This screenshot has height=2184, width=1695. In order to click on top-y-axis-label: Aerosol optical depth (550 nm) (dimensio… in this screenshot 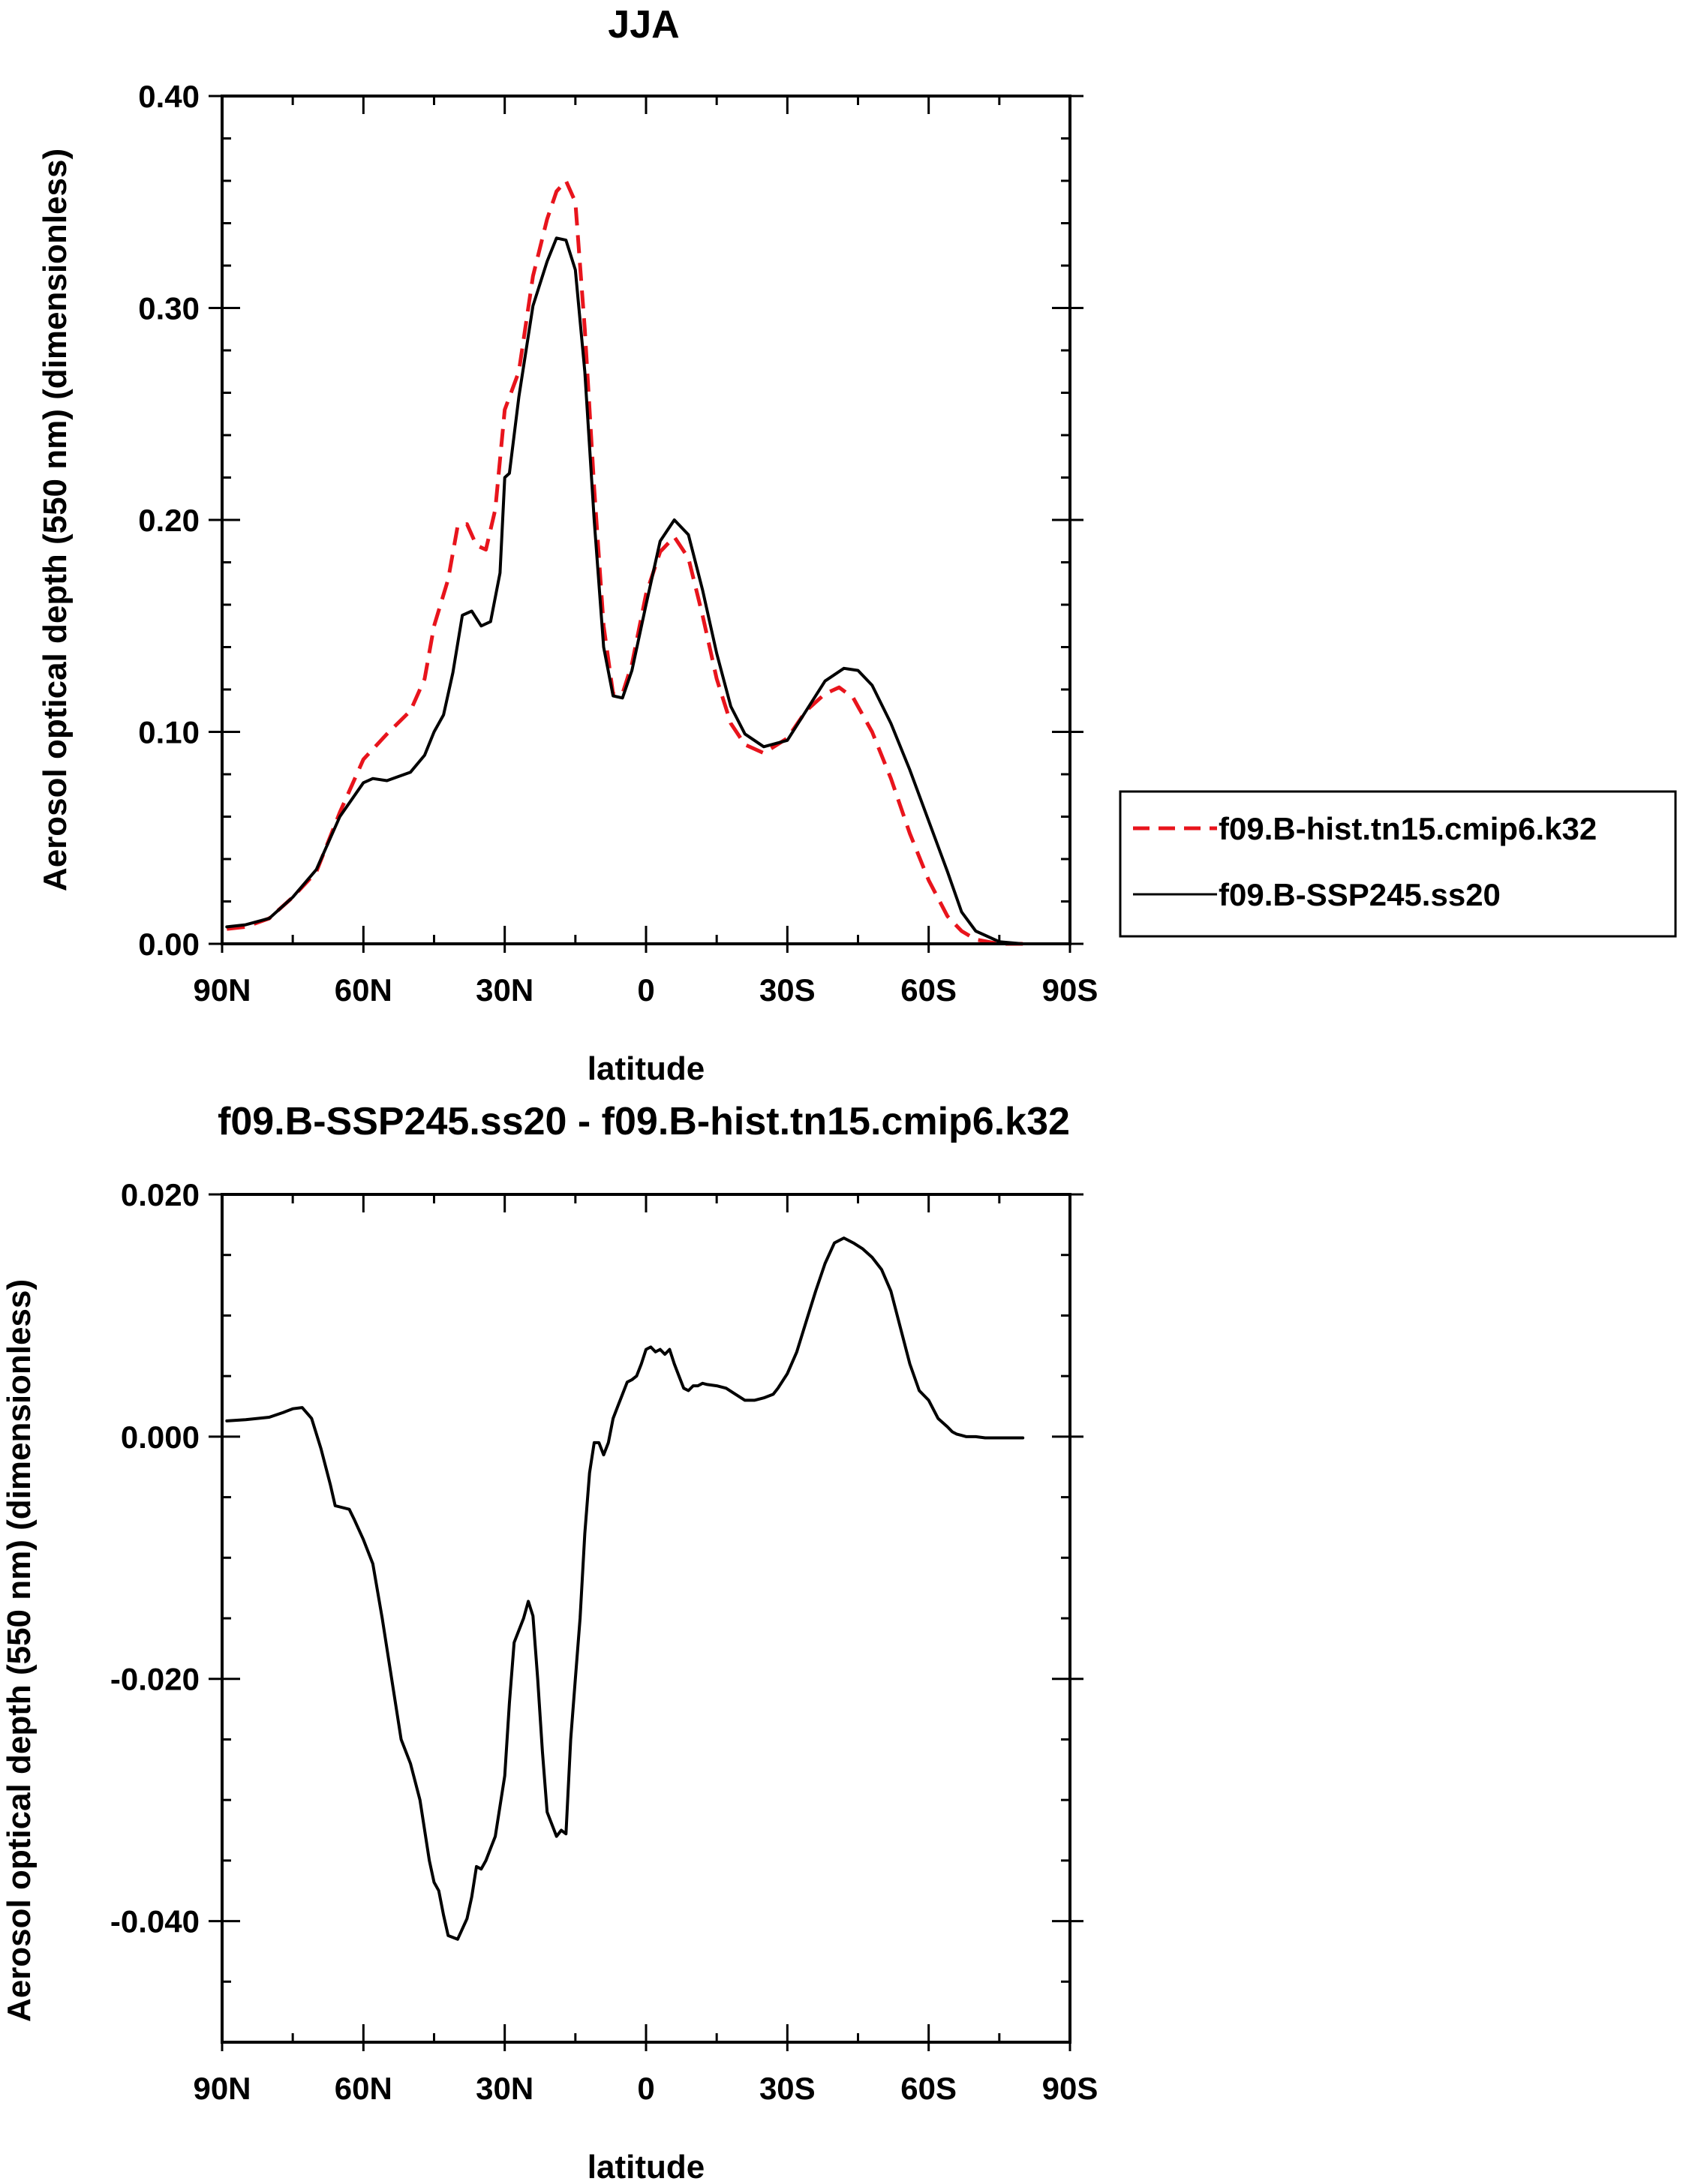, I will do `click(55, 520)`.